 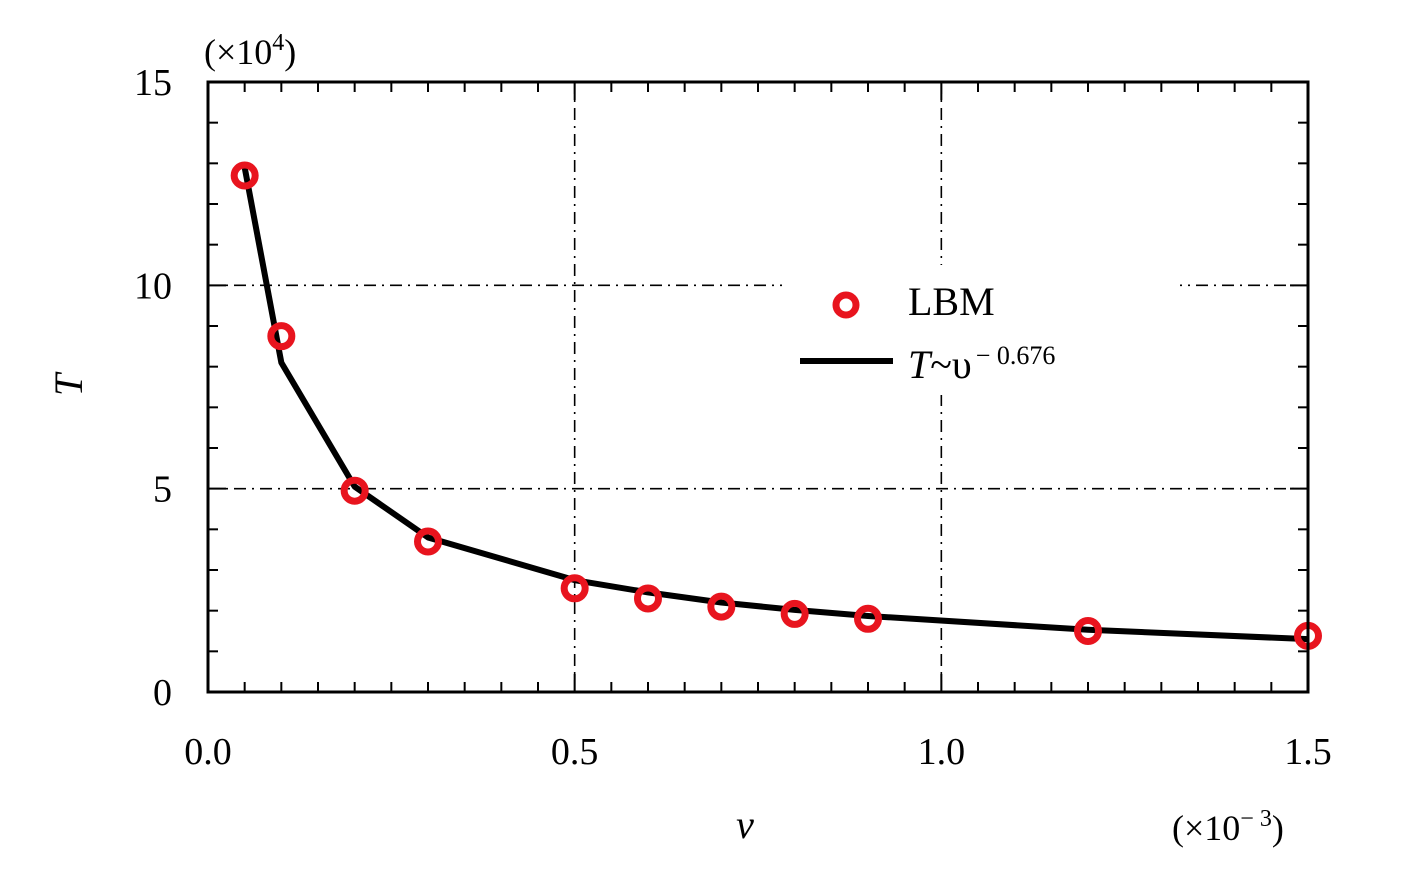 I want to click on y-axis-multiplier: (×10⁴), so click(x=250, y=51).